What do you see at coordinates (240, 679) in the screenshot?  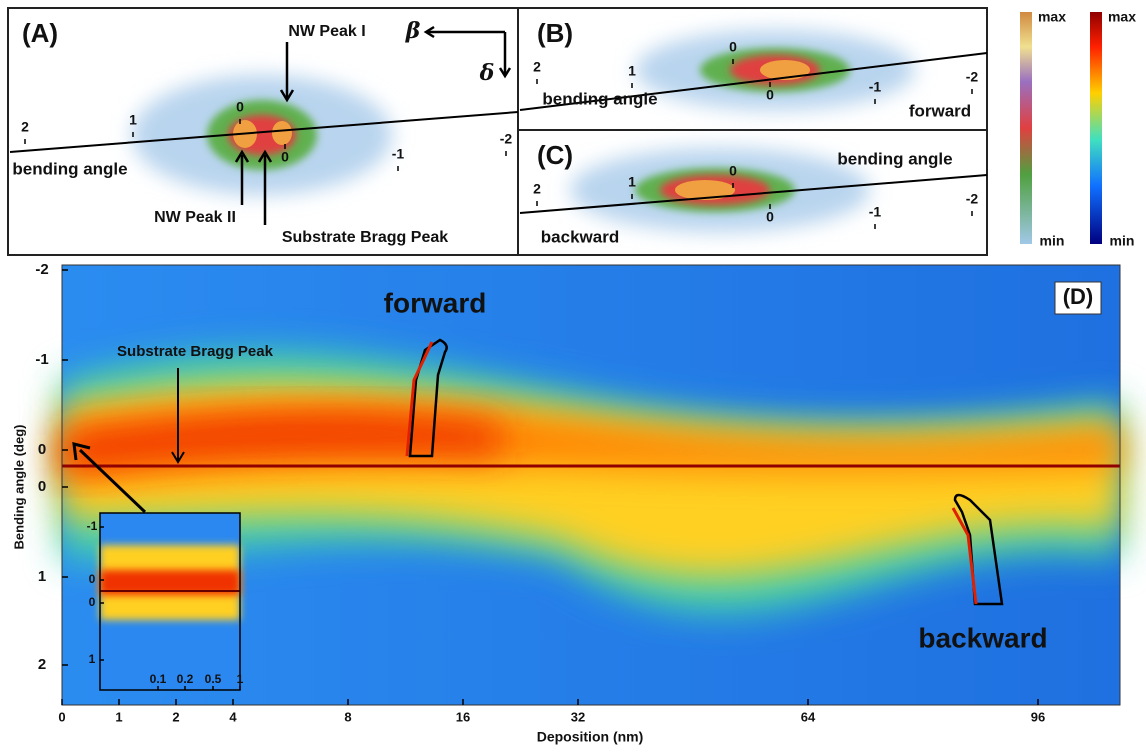 I see `inset-x-tick-label: 1` at bounding box center [240, 679].